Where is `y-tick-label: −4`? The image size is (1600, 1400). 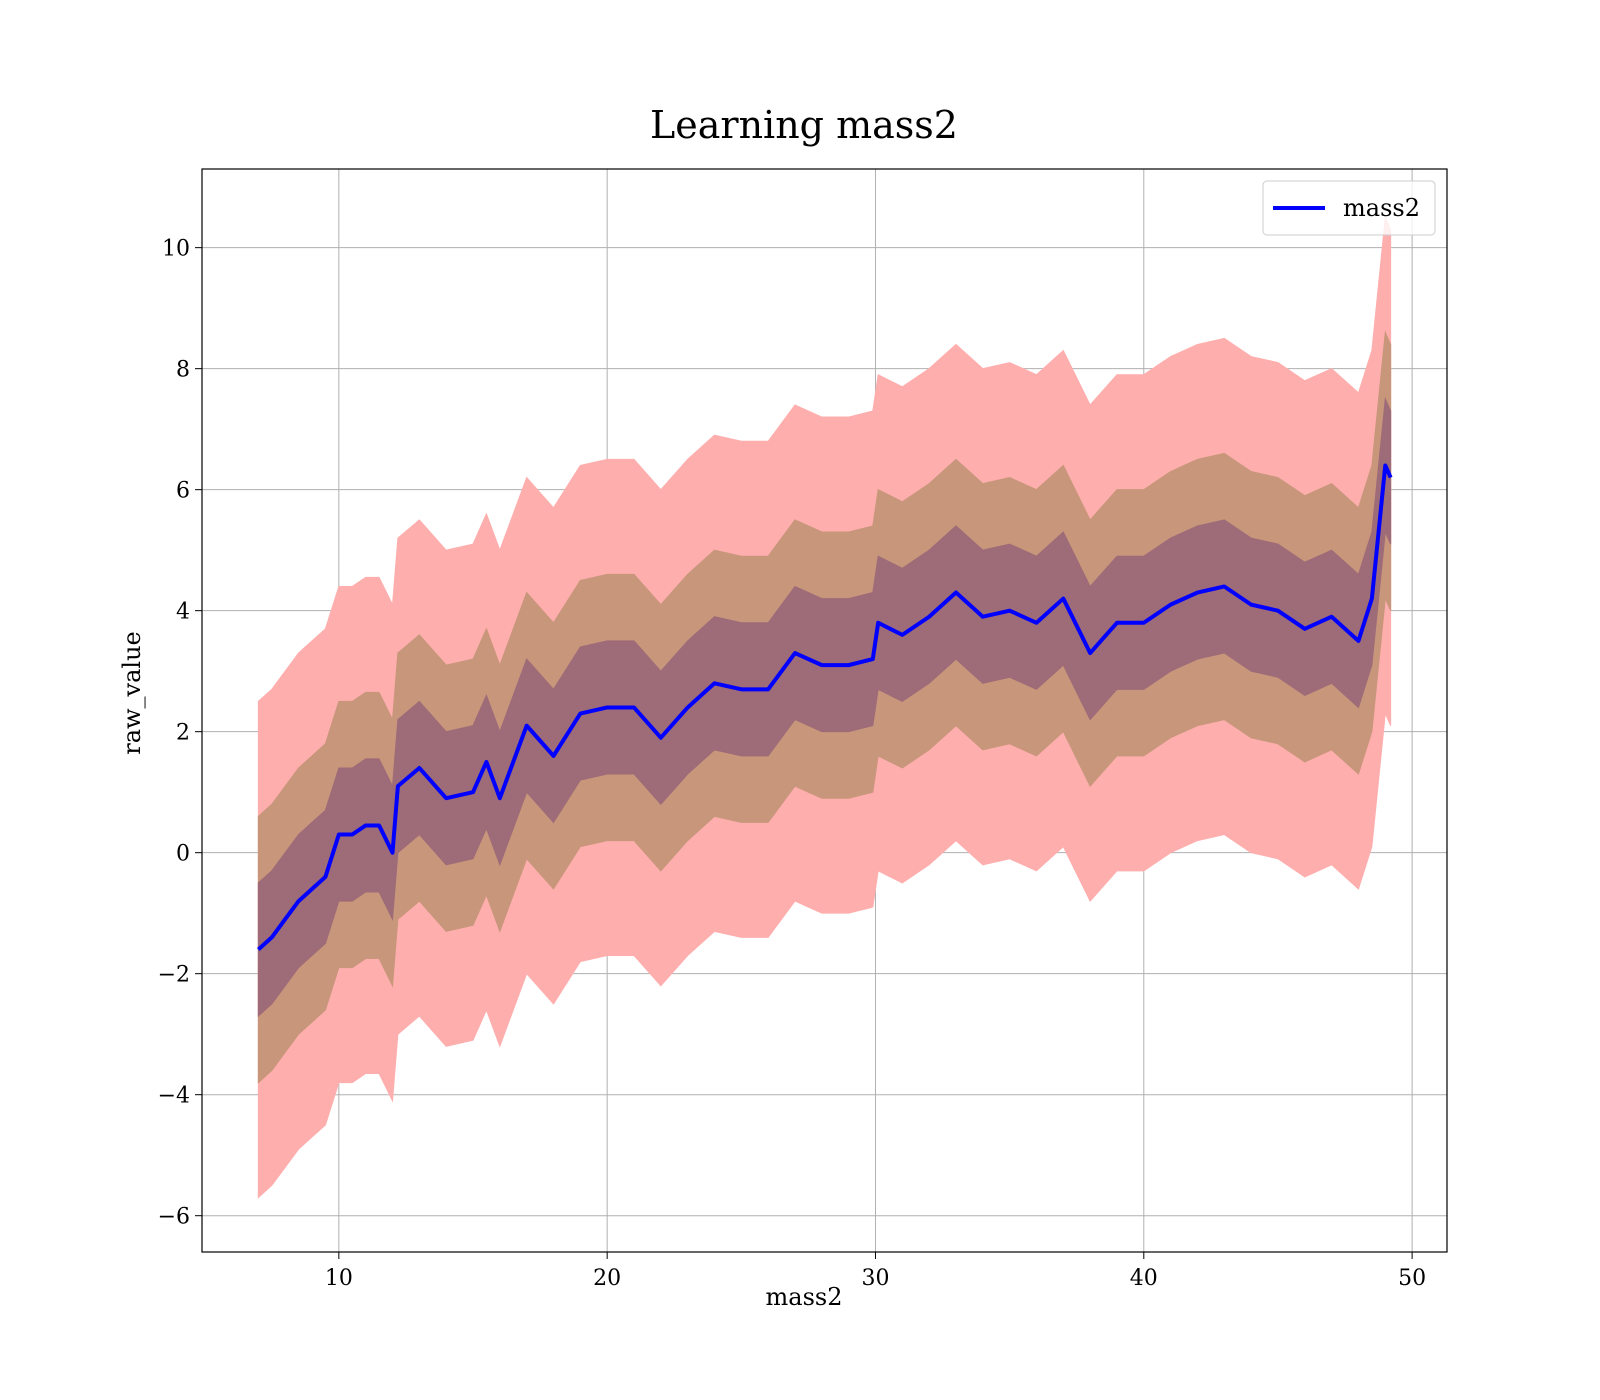 y-tick-label: −4 is located at coordinates (174, 1096).